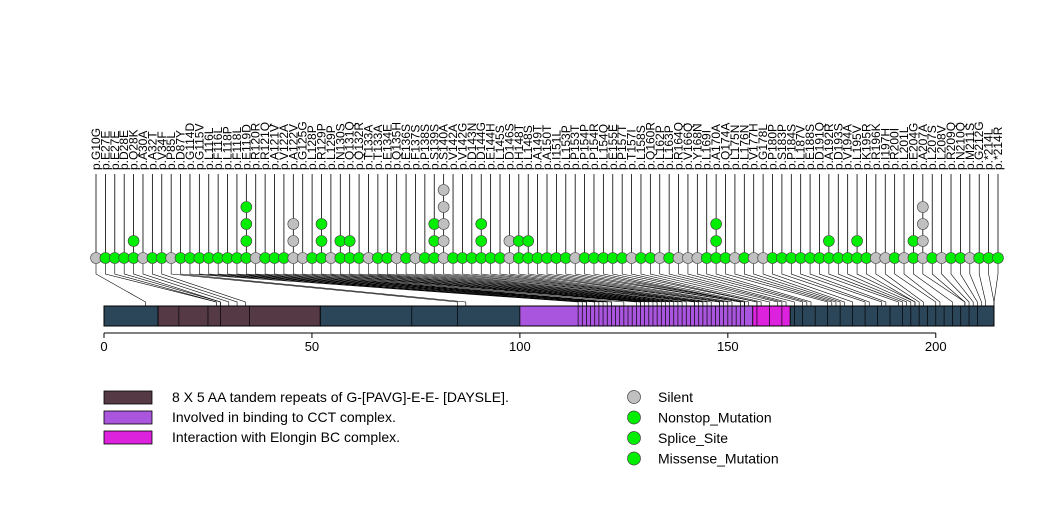 Image resolution: width=1047 pixels, height=524 pixels. What do you see at coordinates (547, 216) in the screenshot?
I see `lollipop-stems` at bounding box center [547, 216].